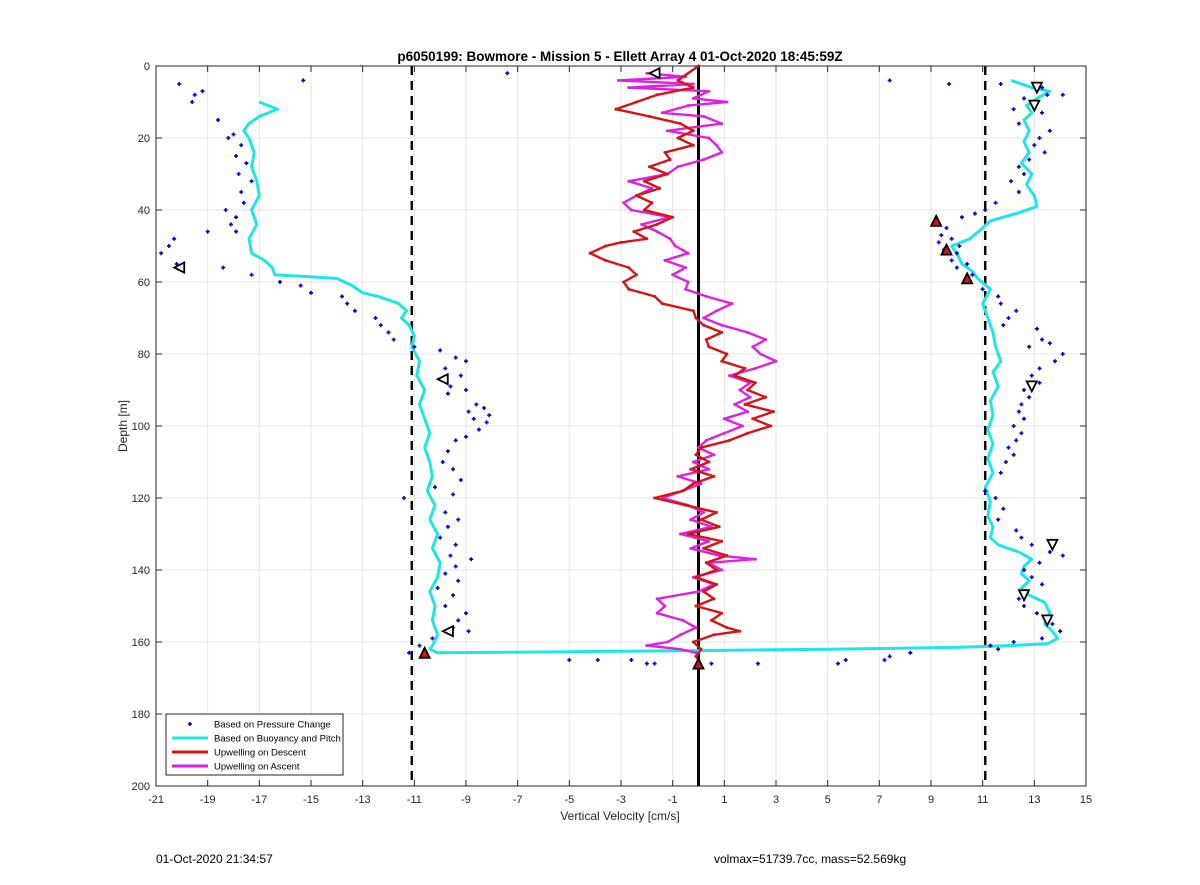 The height and width of the screenshot is (885, 1200). Describe the element at coordinates (1034, 800) in the screenshot. I see `x-tick-label: 13` at that location.